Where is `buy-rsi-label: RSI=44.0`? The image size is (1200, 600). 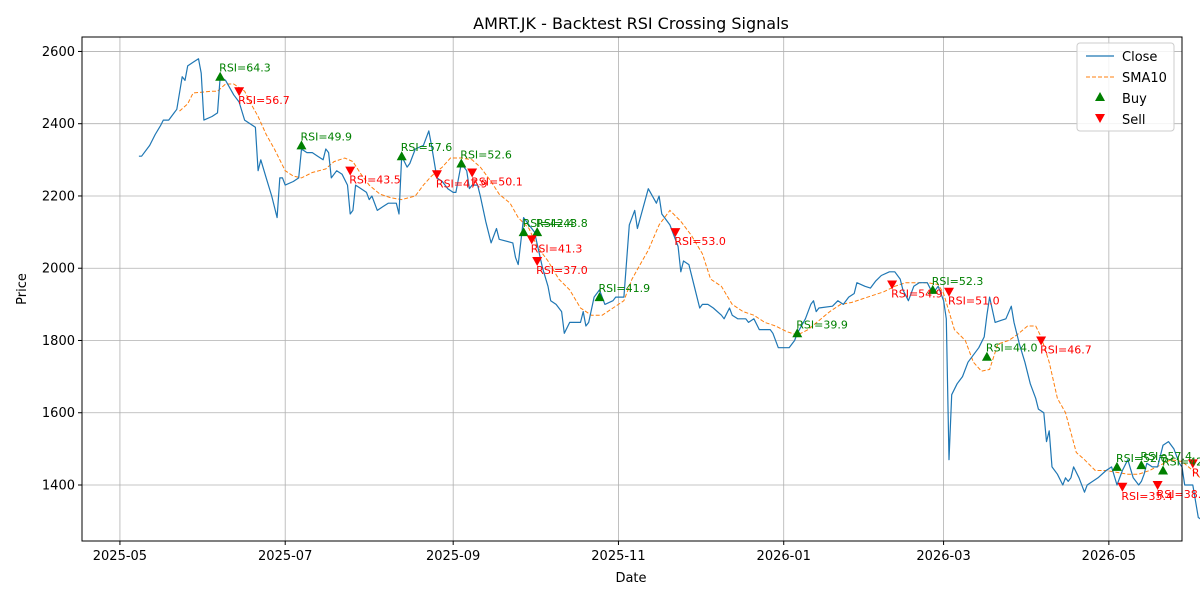 buy-rsi-label: RSI=44.0 is located at coordinates (1012, 348).